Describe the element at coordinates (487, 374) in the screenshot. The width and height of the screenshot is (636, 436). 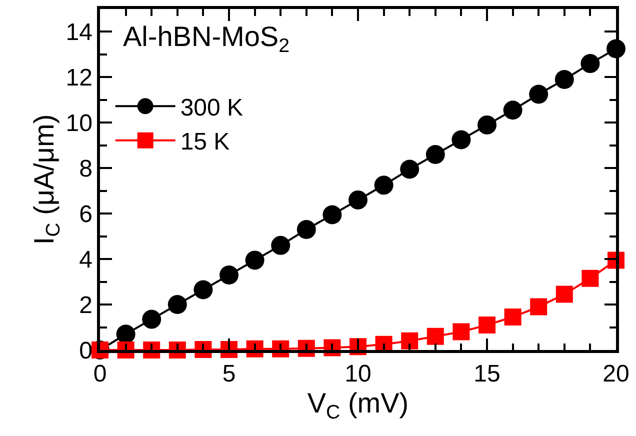
I see `x-tick-label: 15` at that location.